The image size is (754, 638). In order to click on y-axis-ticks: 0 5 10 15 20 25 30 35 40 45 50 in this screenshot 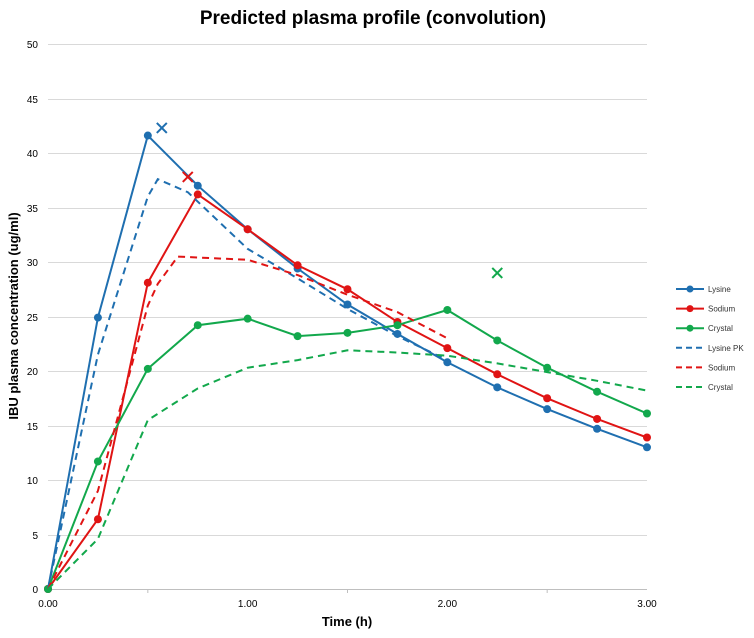, I will do `click(33, 318)`.